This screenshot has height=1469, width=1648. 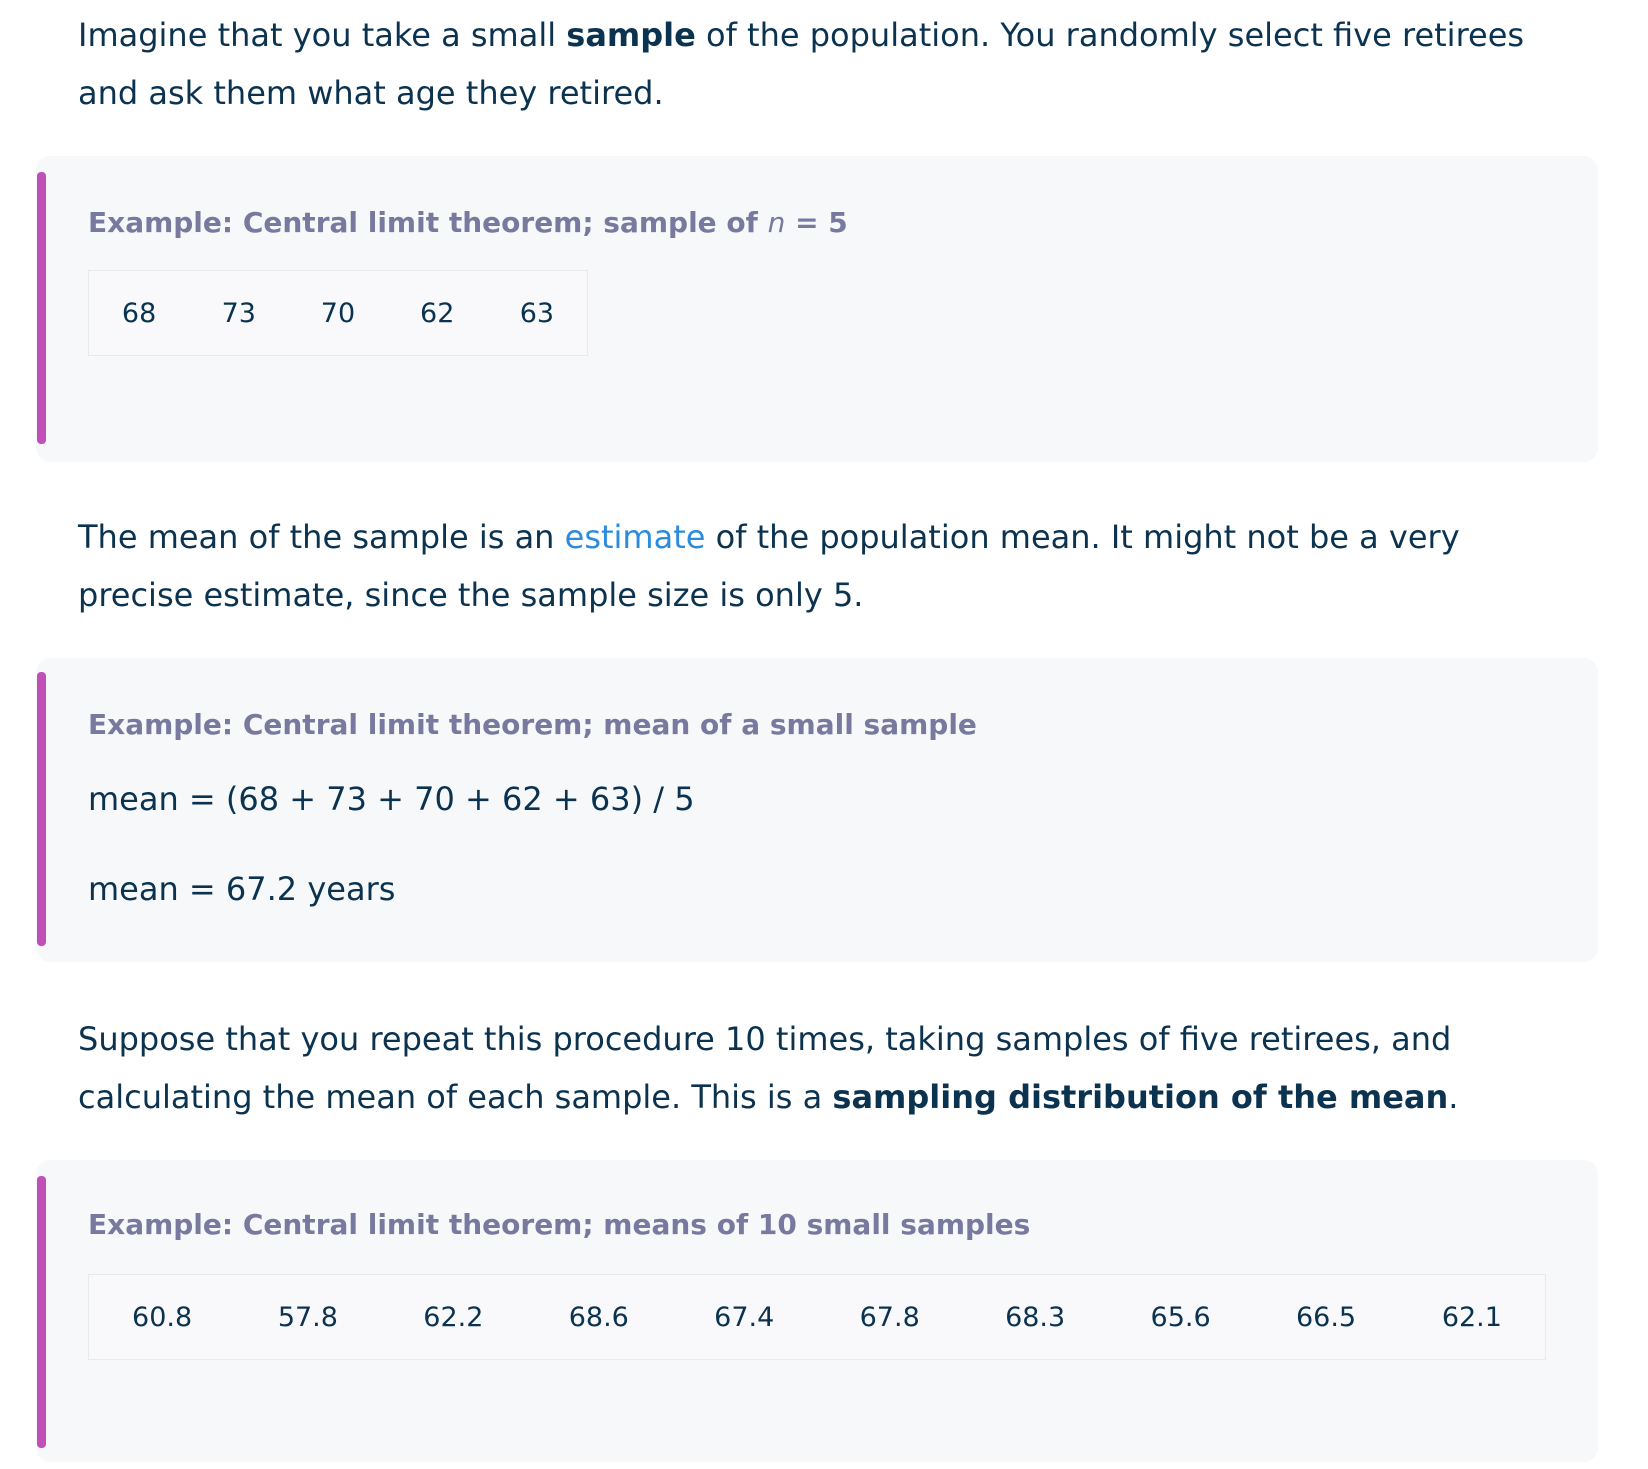 I want to click on sample-means-table: 60.8 57.8 62.2 68.6 67.4 67.8 68.3 65.6 66.5 62.1, so click(x=817, y=1317).